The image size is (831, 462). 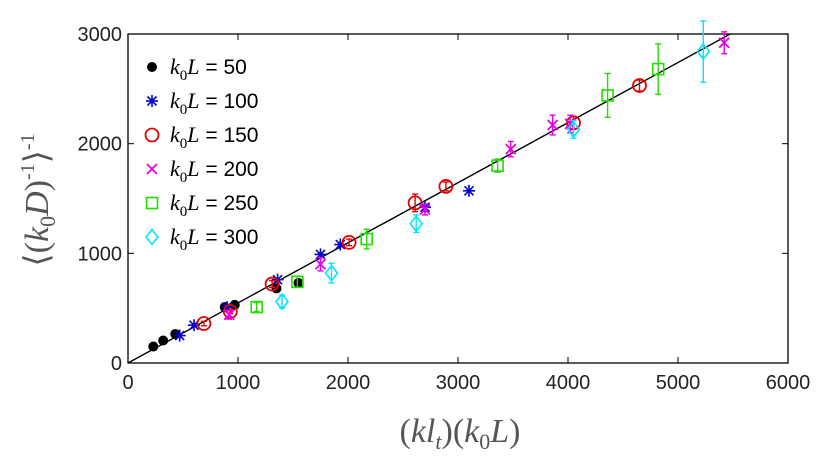 What do you see at coordinates (460, 433) in the screenshot?
I see `x-axis-label: (klt)(k0L)` at bounding box center [460, 433].